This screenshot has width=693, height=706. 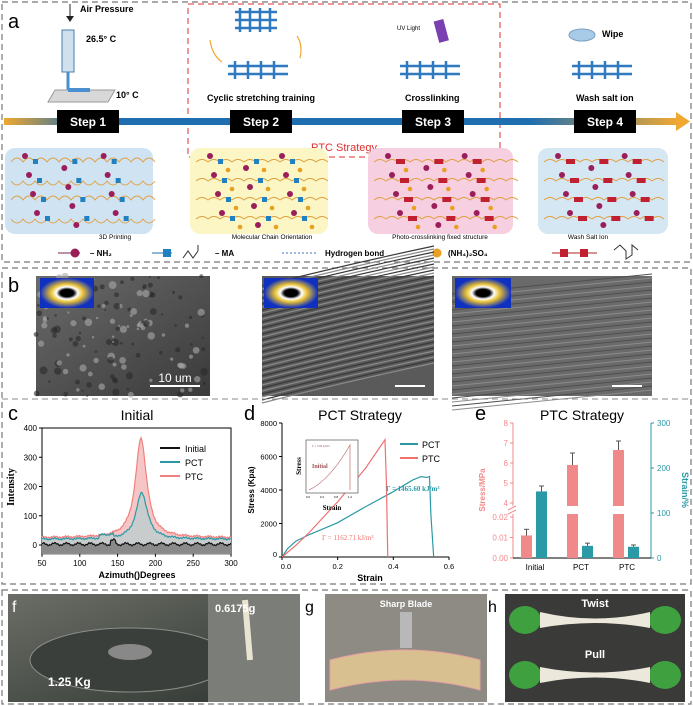 I want to click on panel-label-d: d, so click(x=249, y=414).